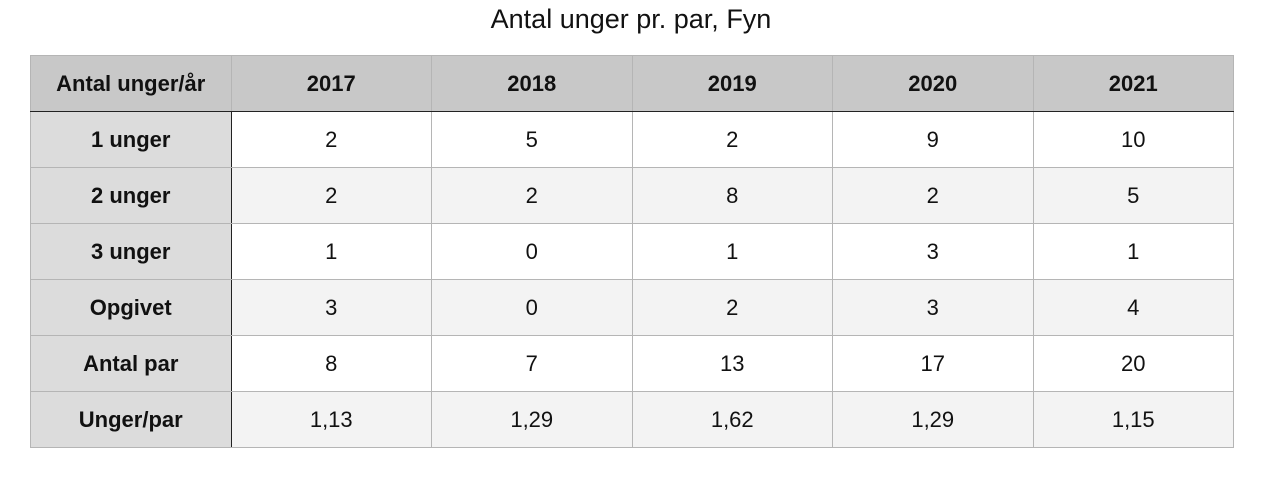 The height and width of the screenshot is (482, 1262). Describe the element at coordinates (1133, 419) in the screenshot. I see `table-cell: 1,15` at that location.